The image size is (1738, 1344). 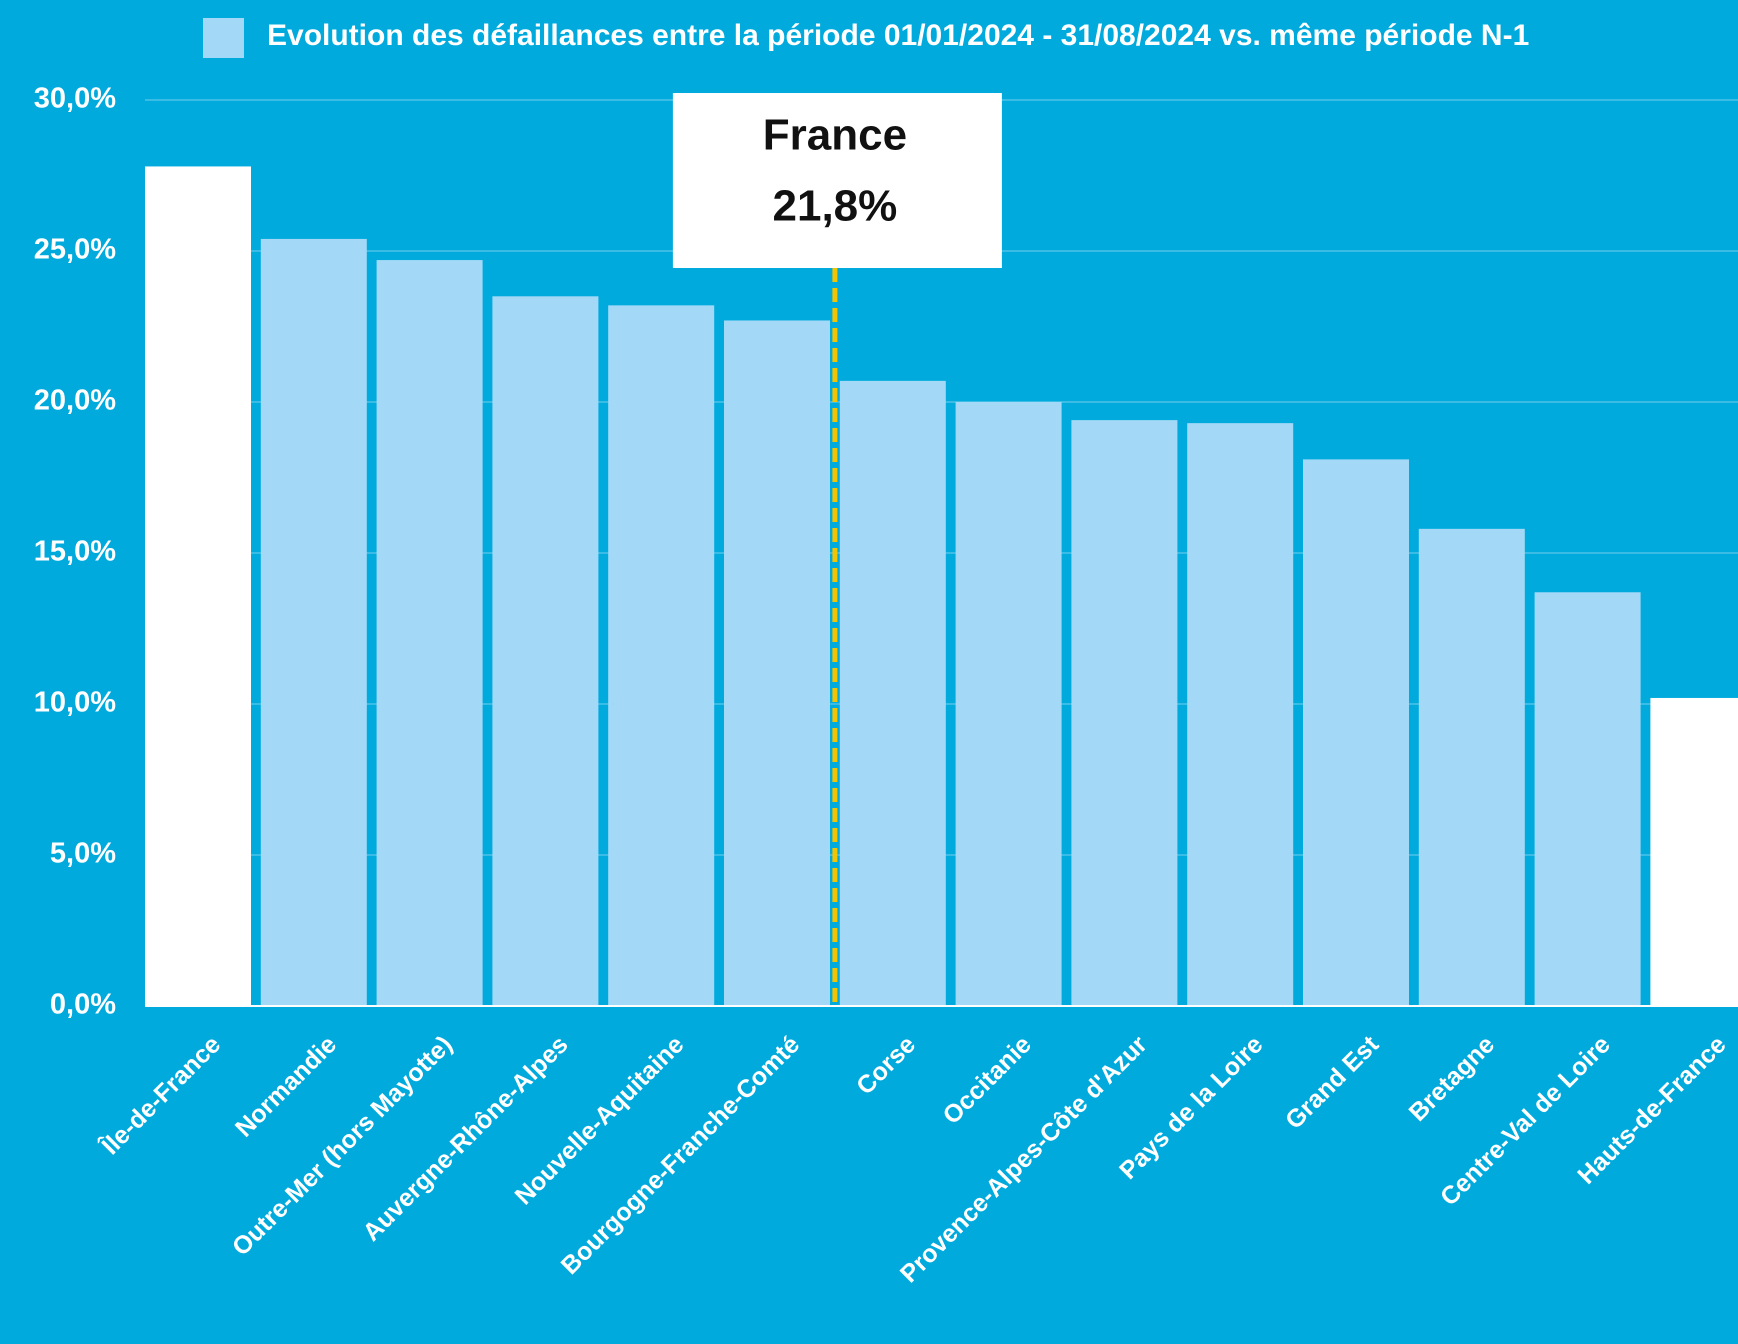 I want to click on y-tick-label: 10,0%, so click(x=75, y=703).